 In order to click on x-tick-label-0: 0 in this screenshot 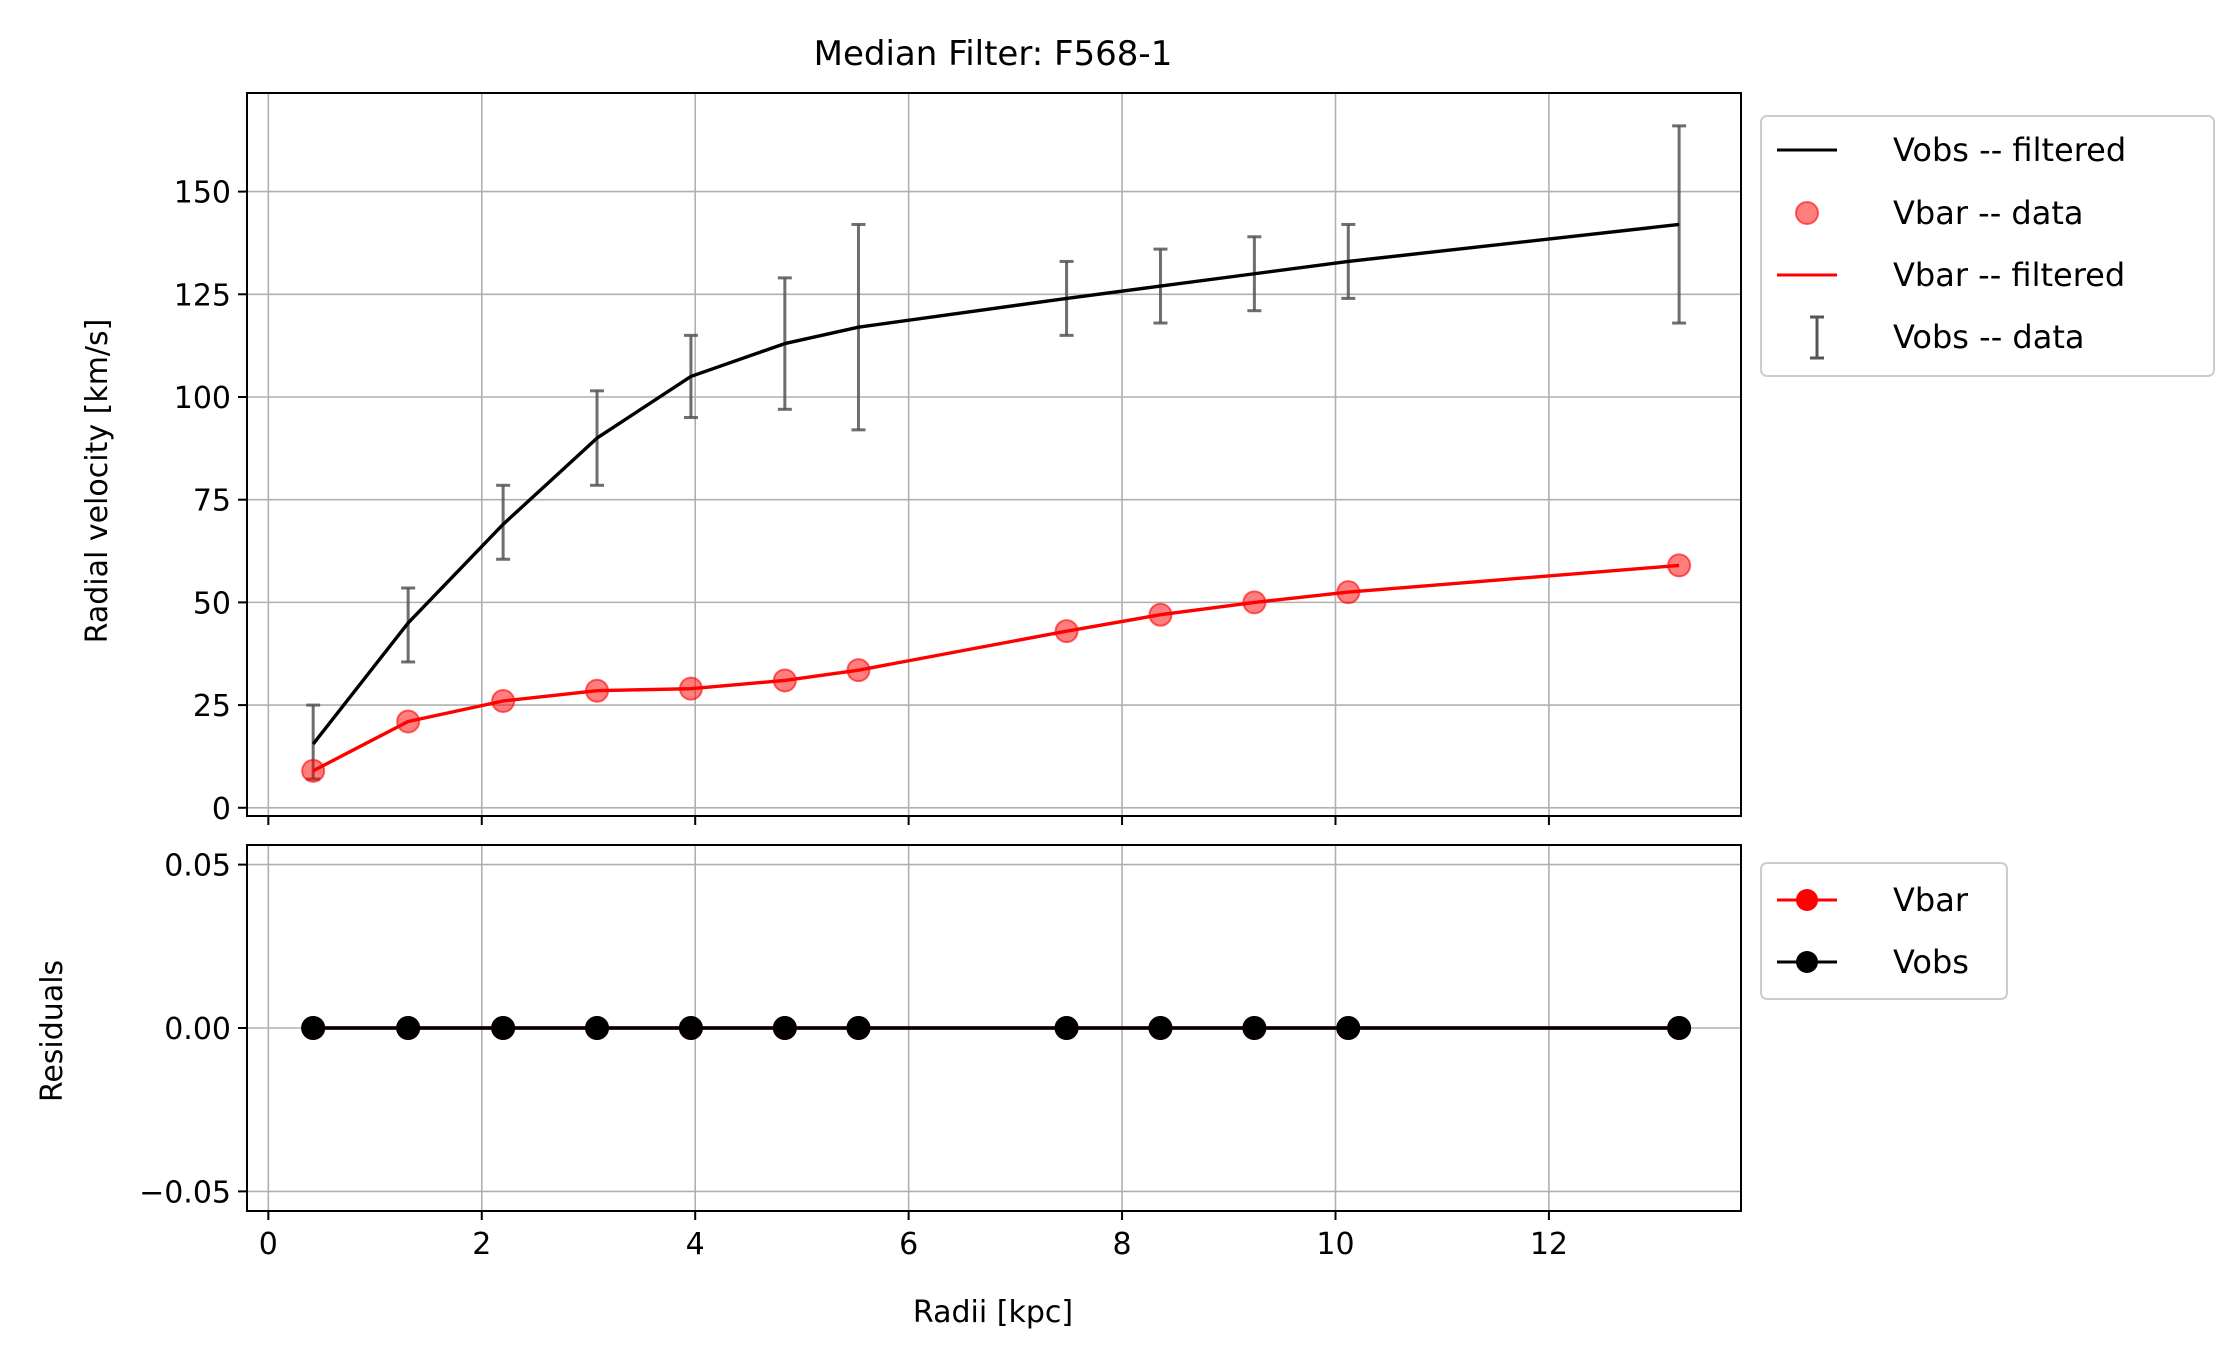, I will do `click(268, 1244)`.